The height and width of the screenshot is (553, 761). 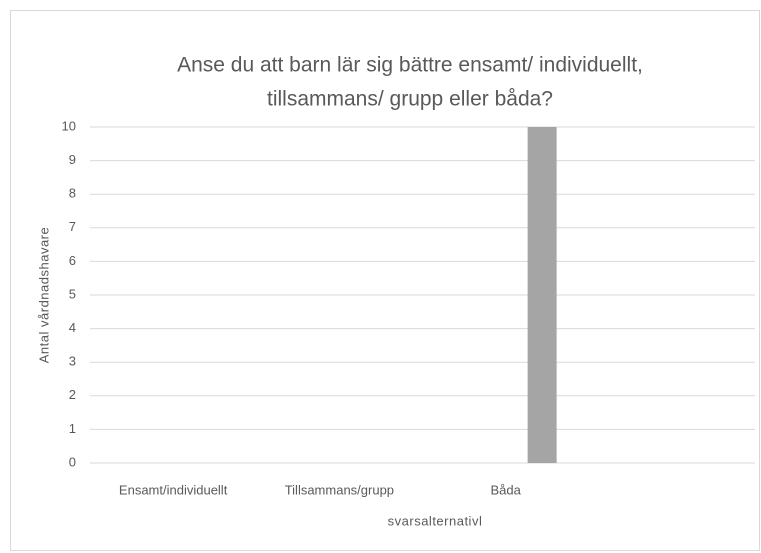 I want to click on y-tick-label: 0, so click(x=72, y=461).